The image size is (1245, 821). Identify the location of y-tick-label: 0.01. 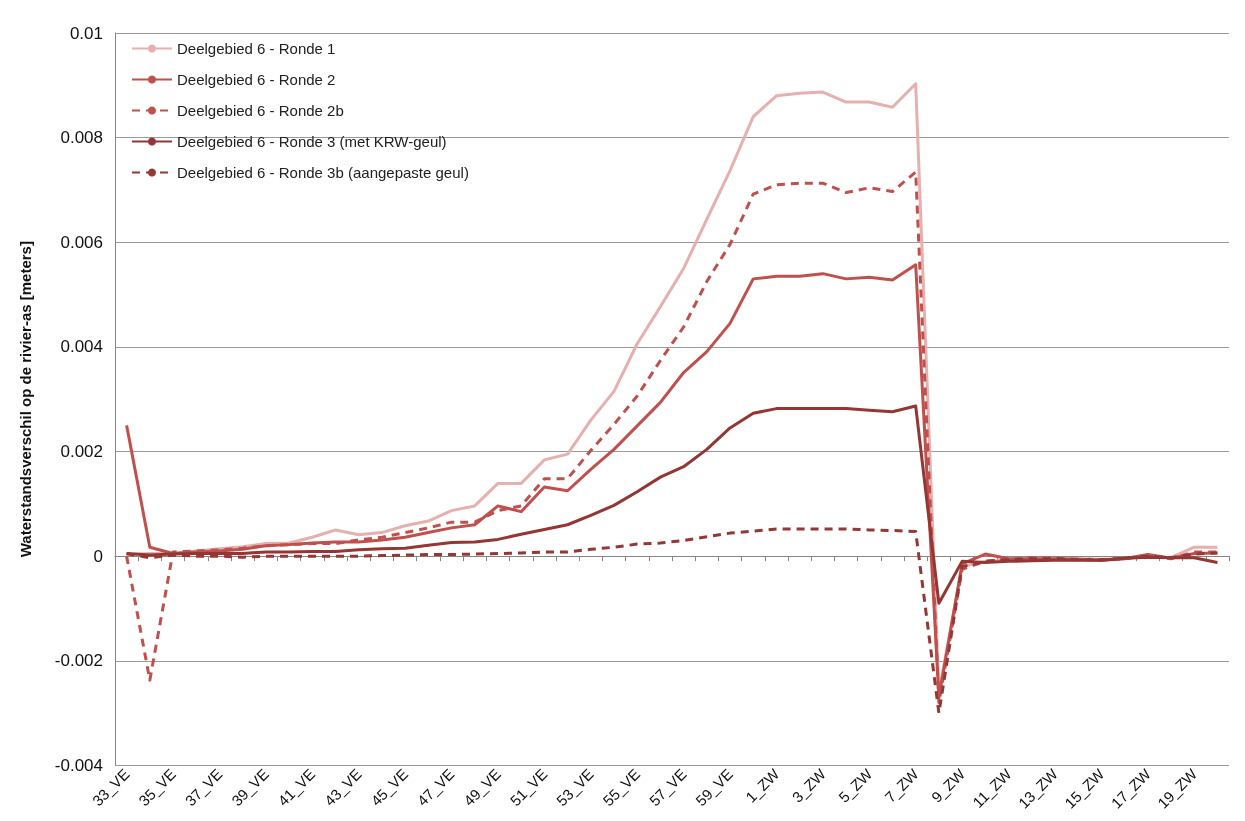
(86, 33).